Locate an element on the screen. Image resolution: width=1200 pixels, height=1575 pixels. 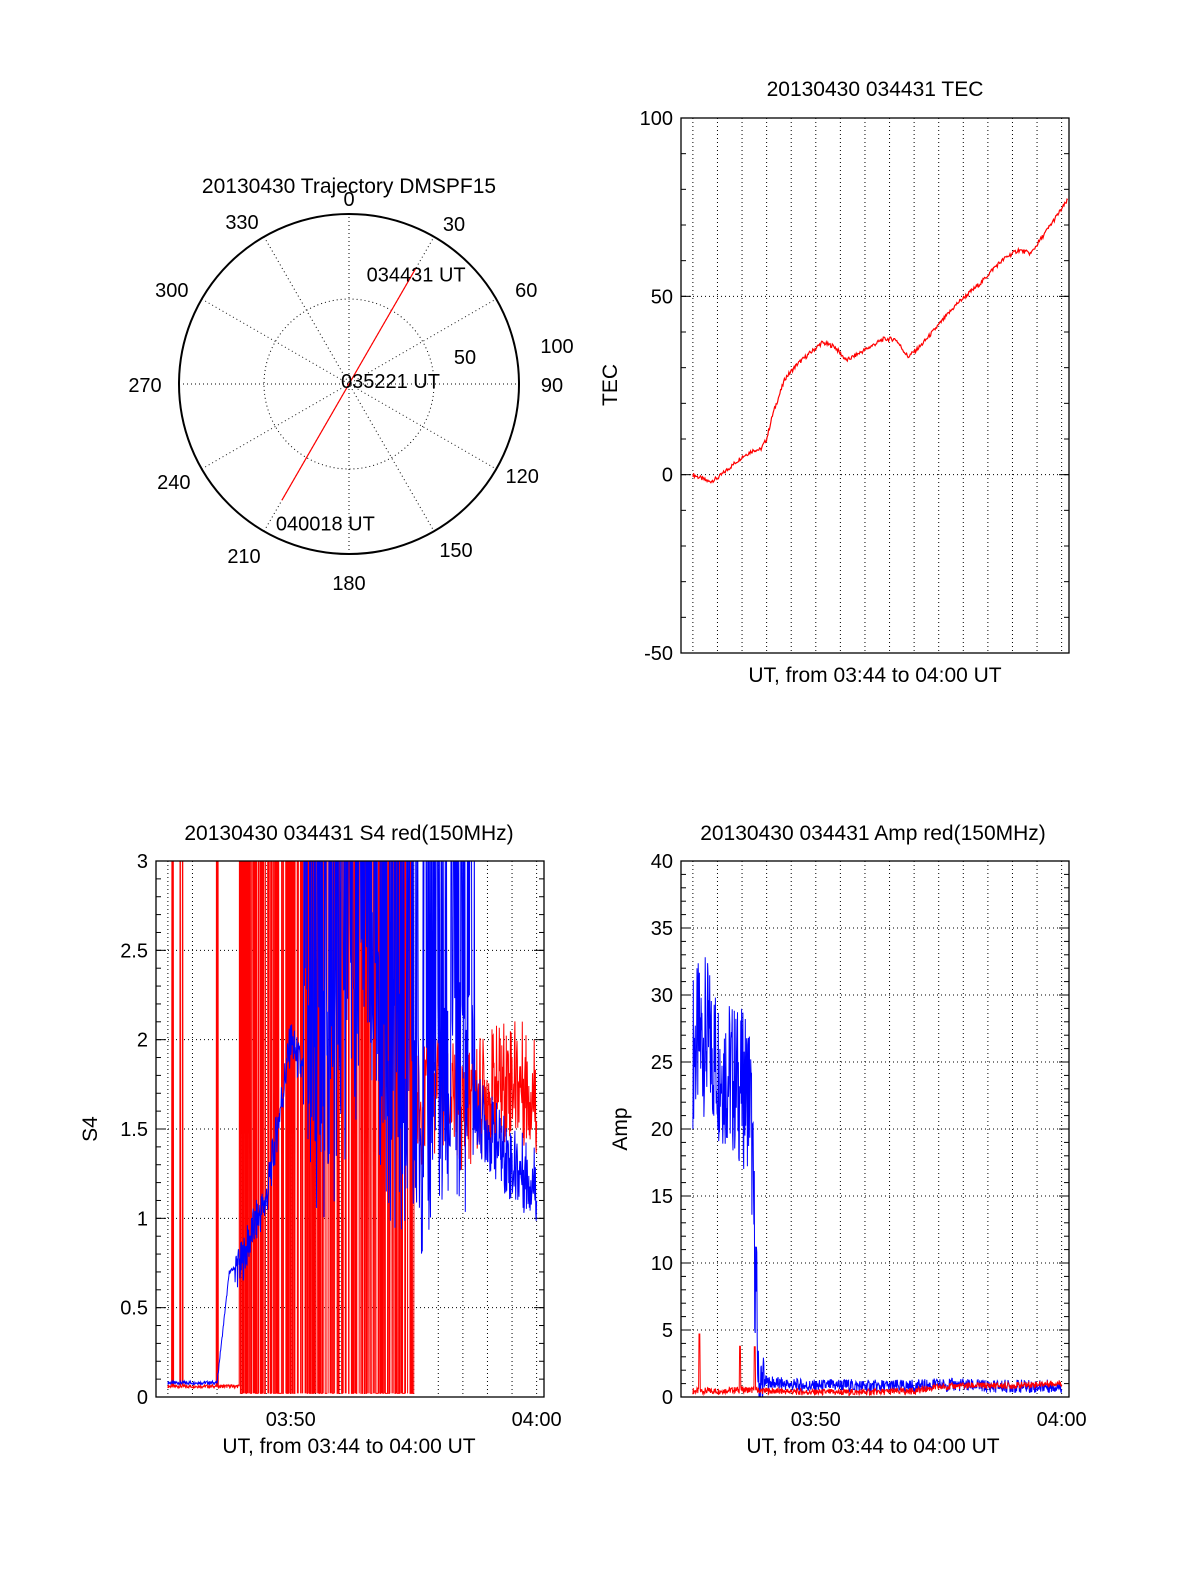
y-tick-label: 2 is located at coordinates (142, 1041).